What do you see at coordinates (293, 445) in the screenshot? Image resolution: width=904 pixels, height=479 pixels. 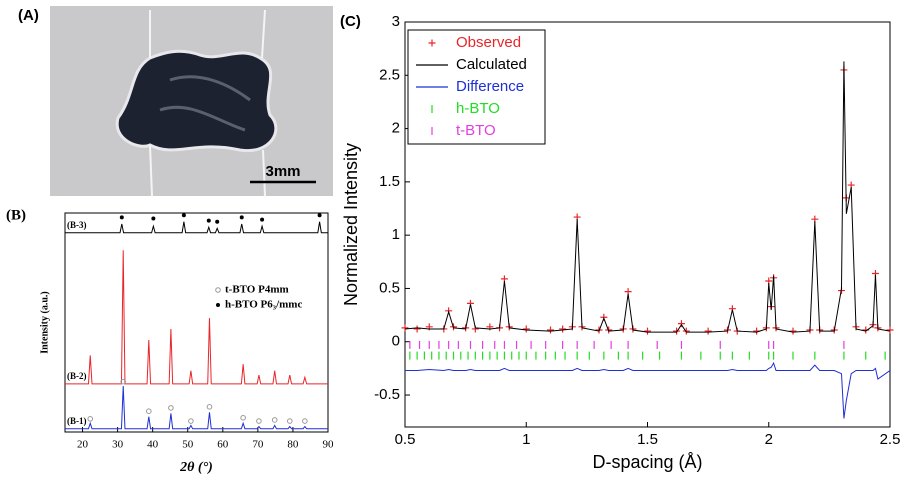 I see `x-tick-label: 80` at bounding box center [293, 445].